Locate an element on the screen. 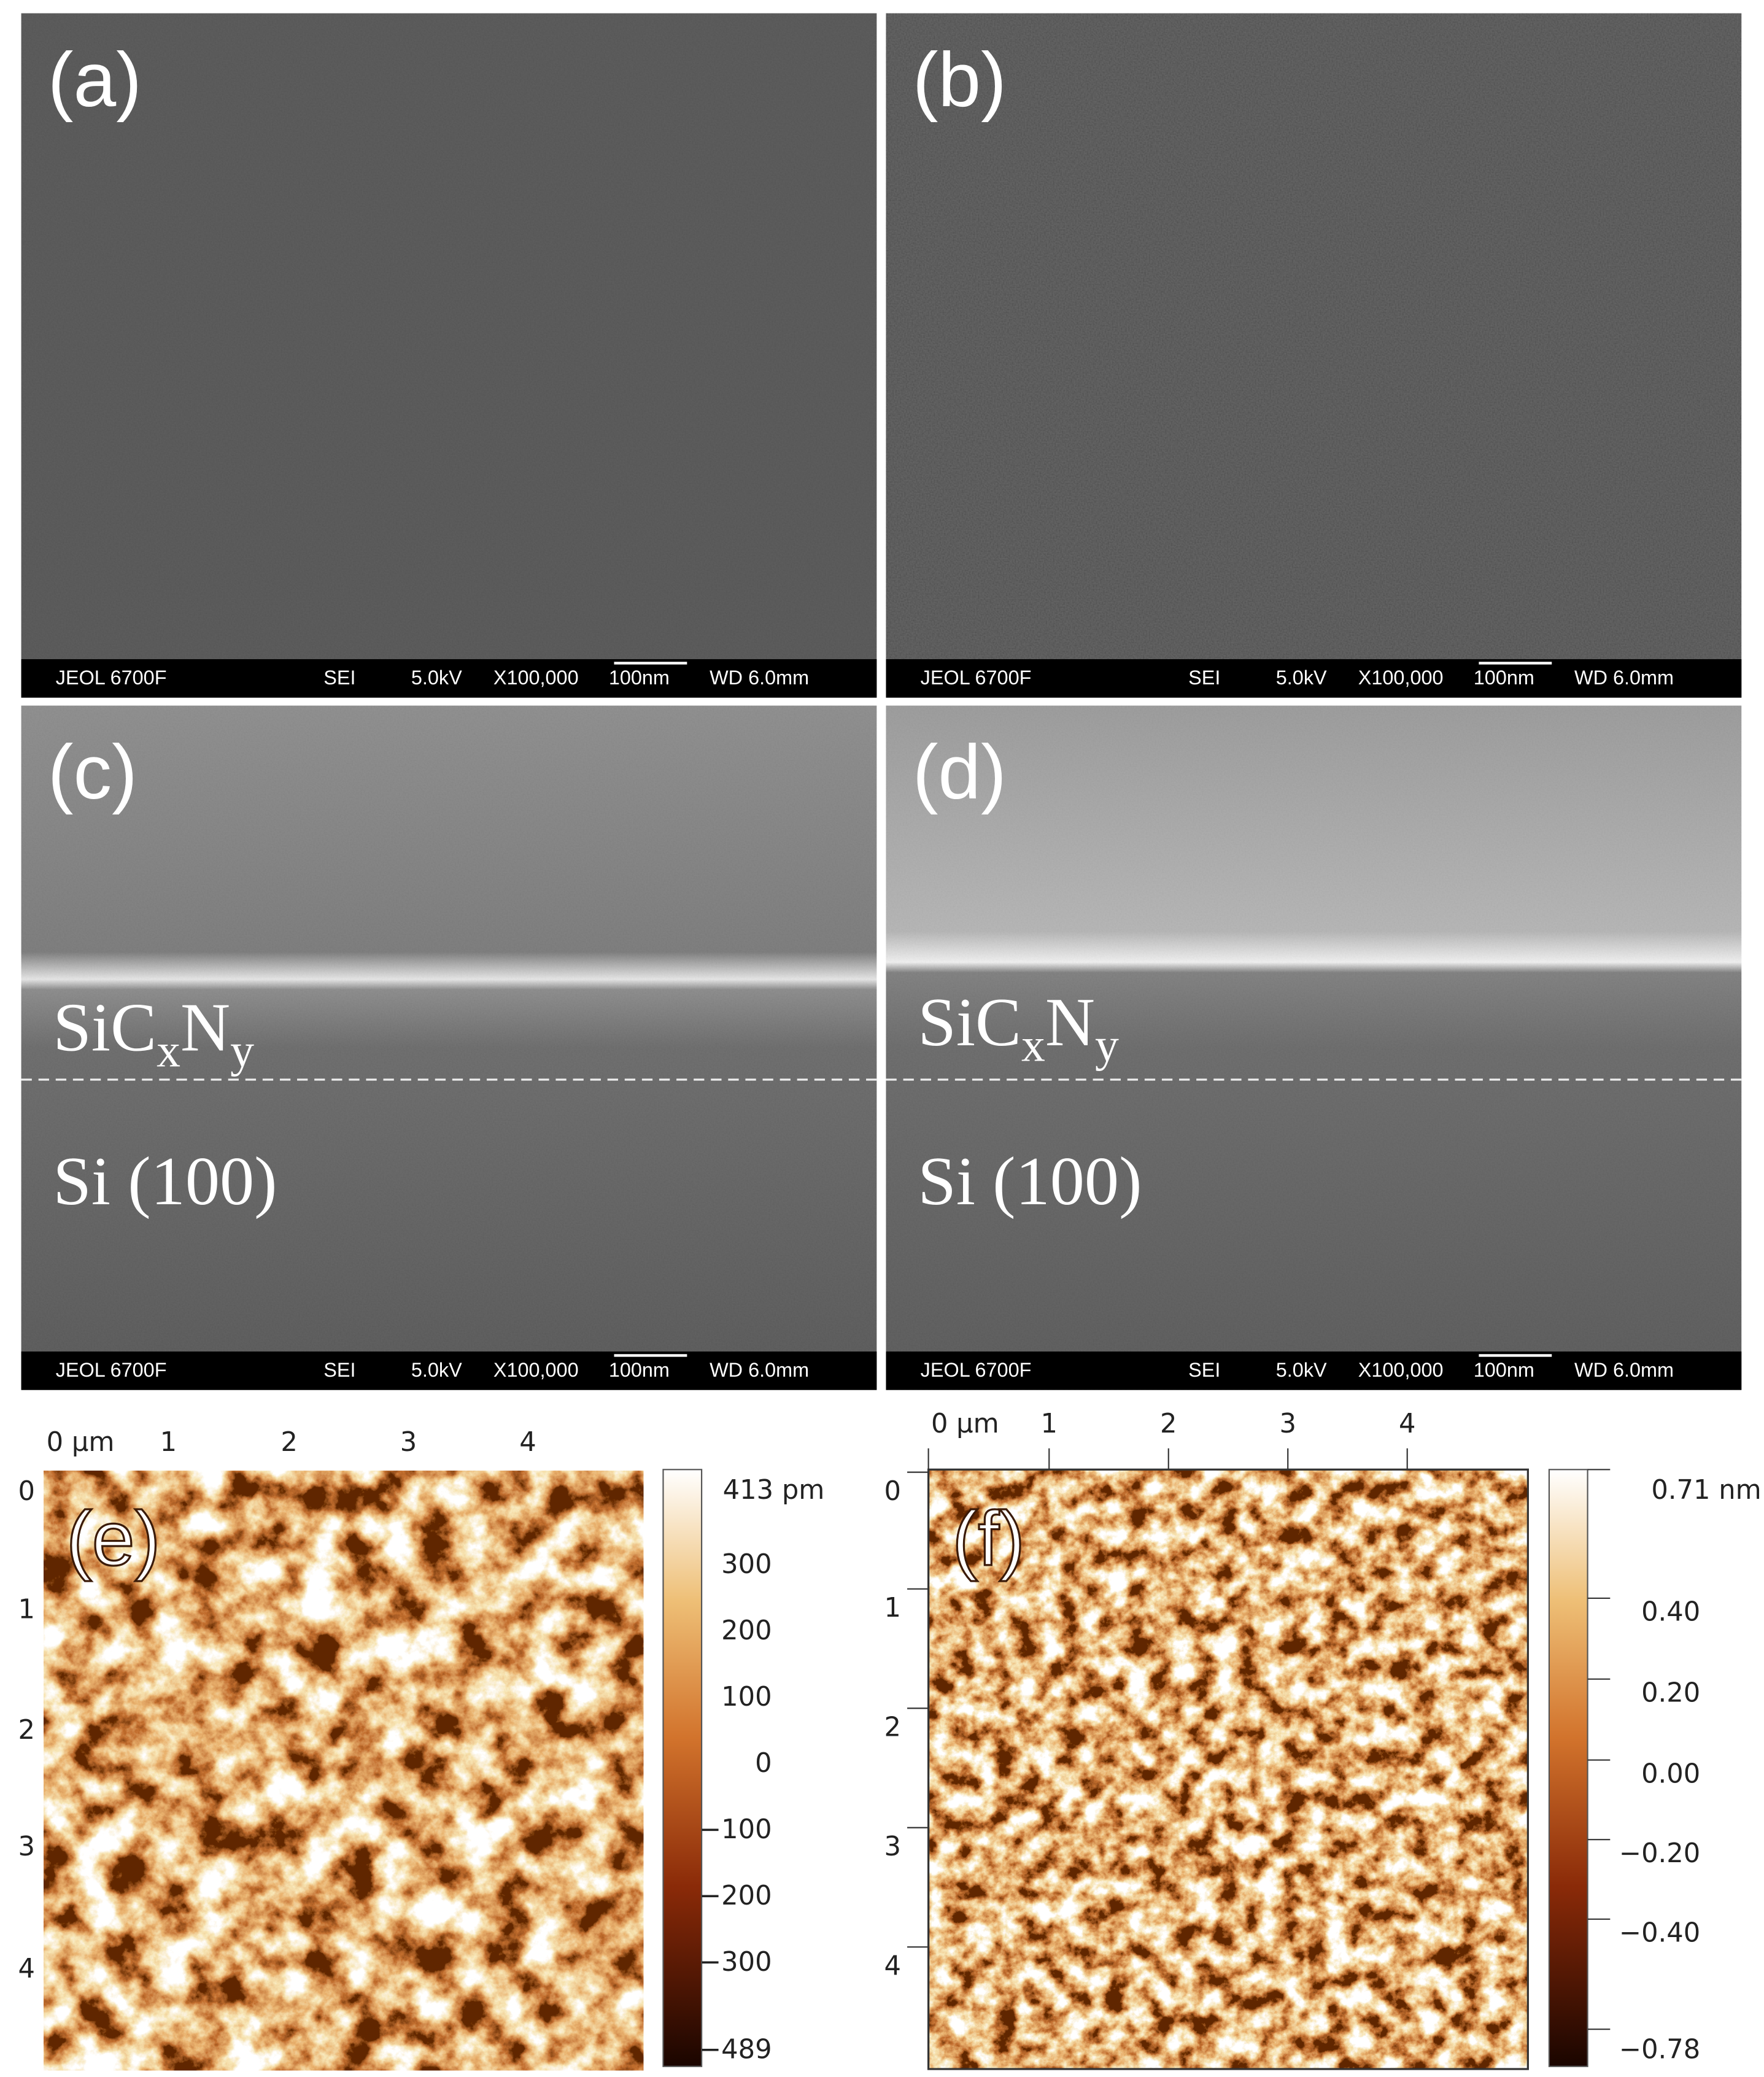 This screenshot has height=2077, width=1764. colorbar-label: 0 is located at coordinates (763, 1763).